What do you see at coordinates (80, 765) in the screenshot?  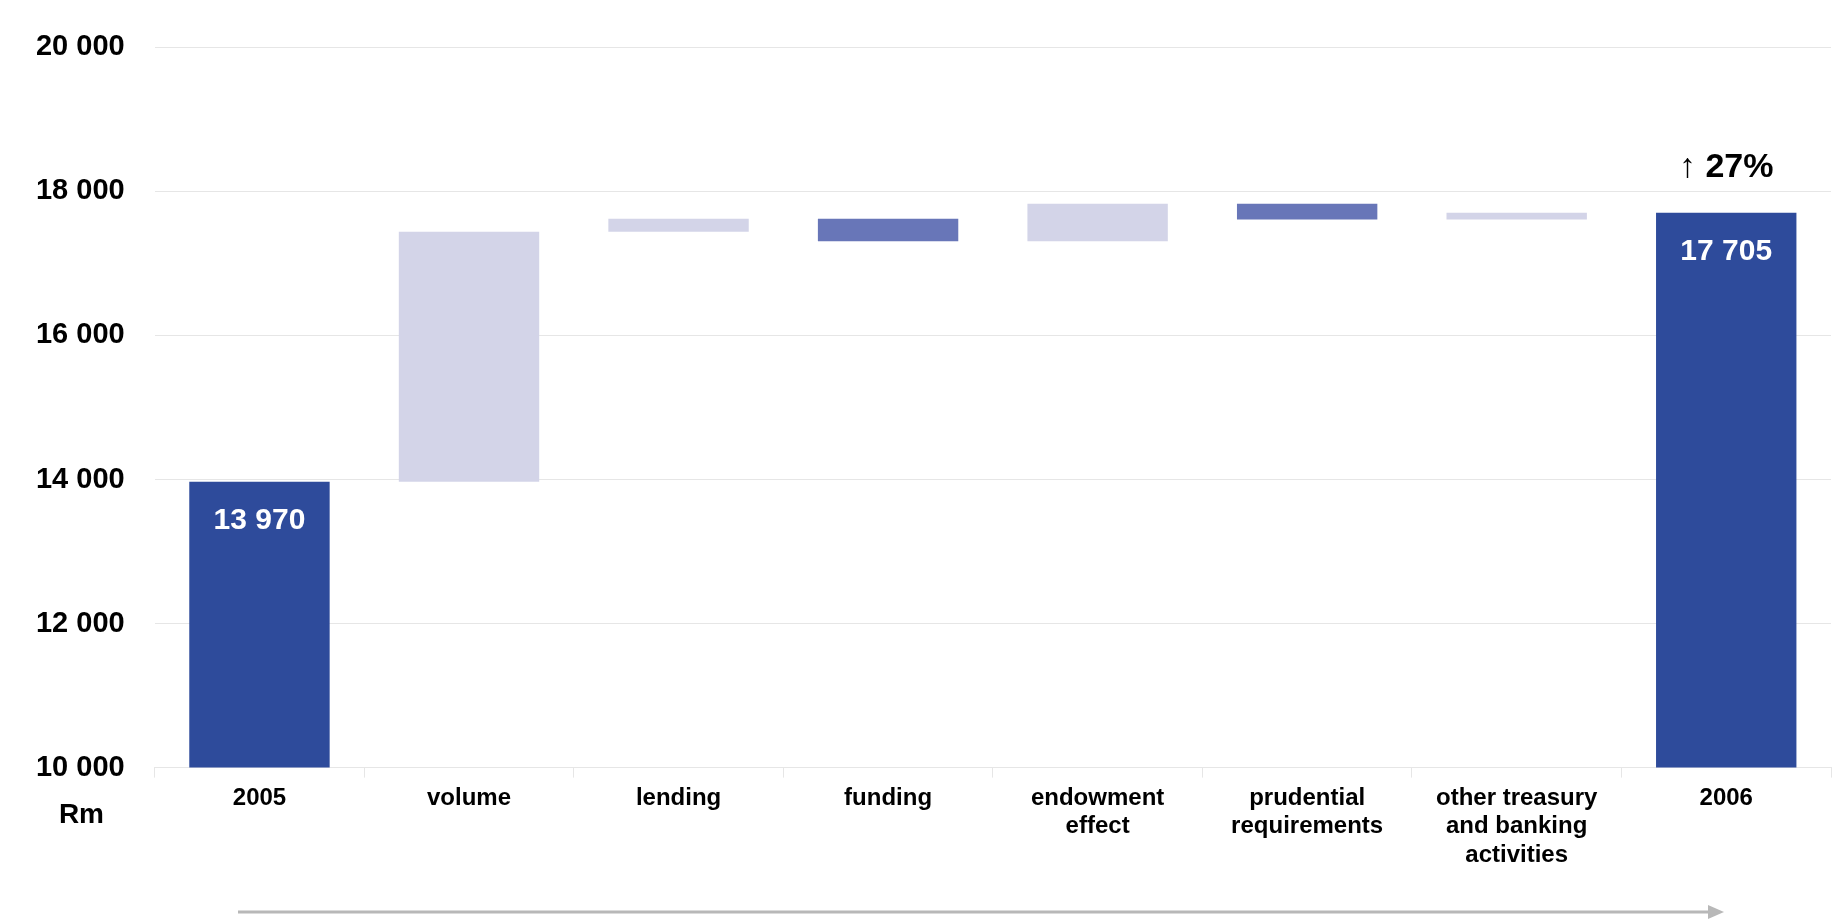 I see `y-tick-label: 10 000` at bounding box center [80, 765].